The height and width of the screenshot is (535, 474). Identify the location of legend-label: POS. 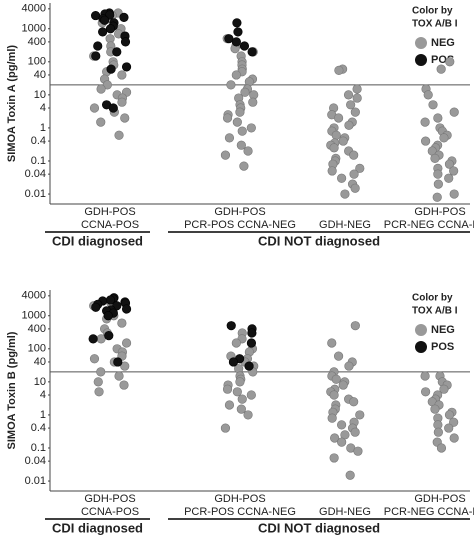
(442, 347).